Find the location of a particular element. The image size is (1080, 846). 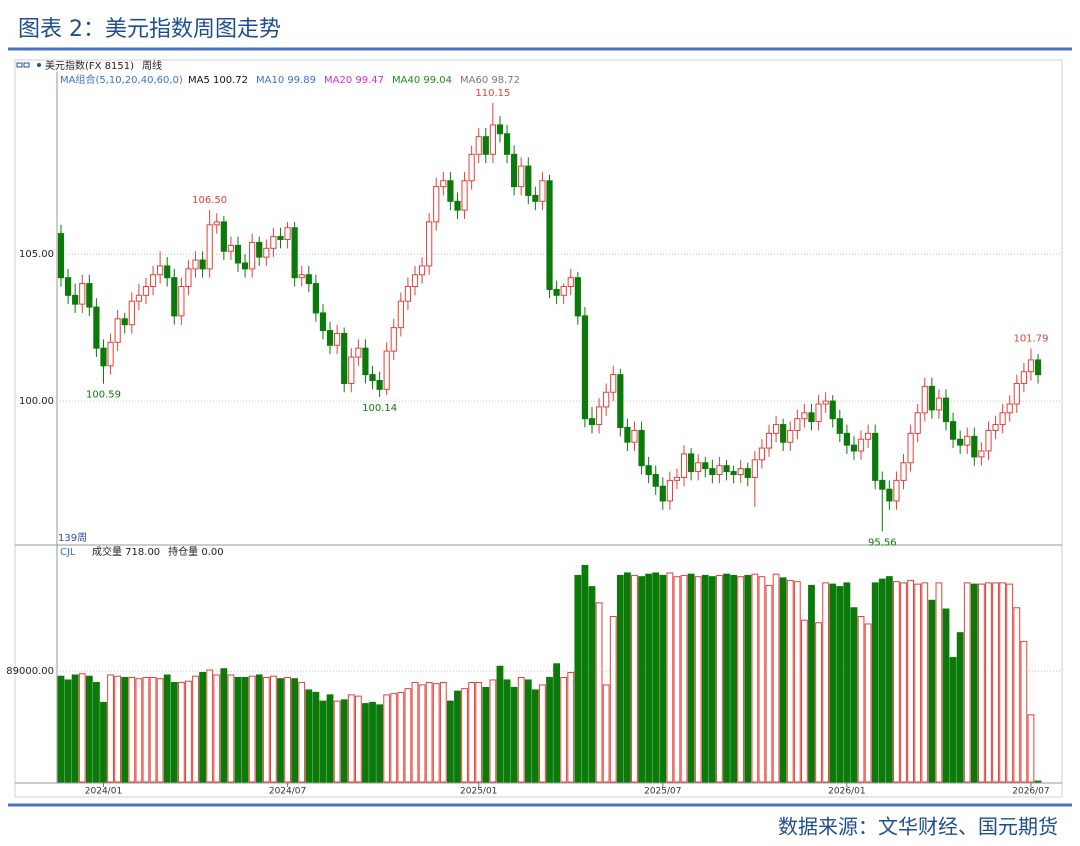

legend-entry: MA5 100.72 is located at coordinates (218, 80).